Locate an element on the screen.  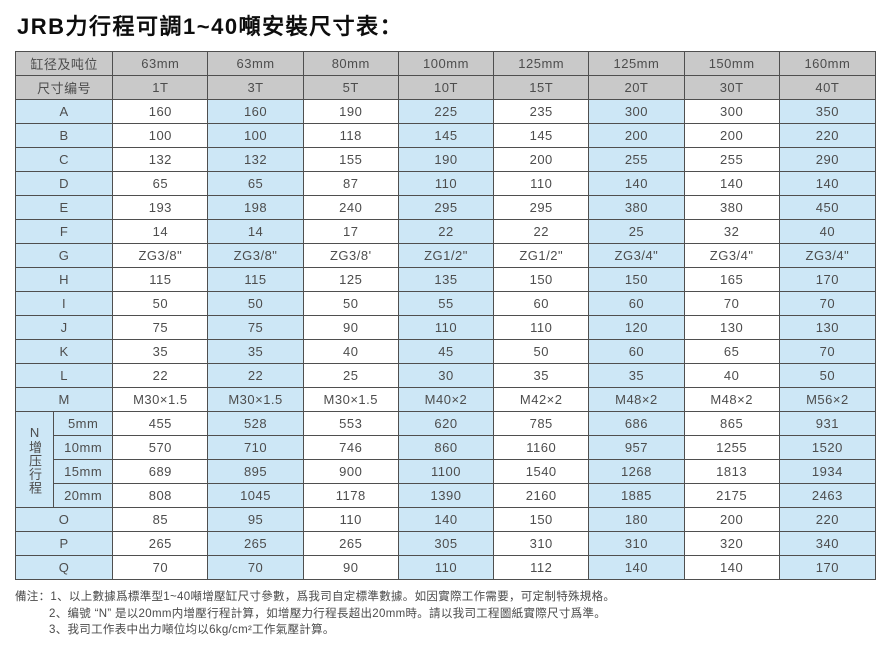
n-section-row: 15mm 689 895 900 1100 1540 1268 1813 1934 is located at coordinates (446, 471).